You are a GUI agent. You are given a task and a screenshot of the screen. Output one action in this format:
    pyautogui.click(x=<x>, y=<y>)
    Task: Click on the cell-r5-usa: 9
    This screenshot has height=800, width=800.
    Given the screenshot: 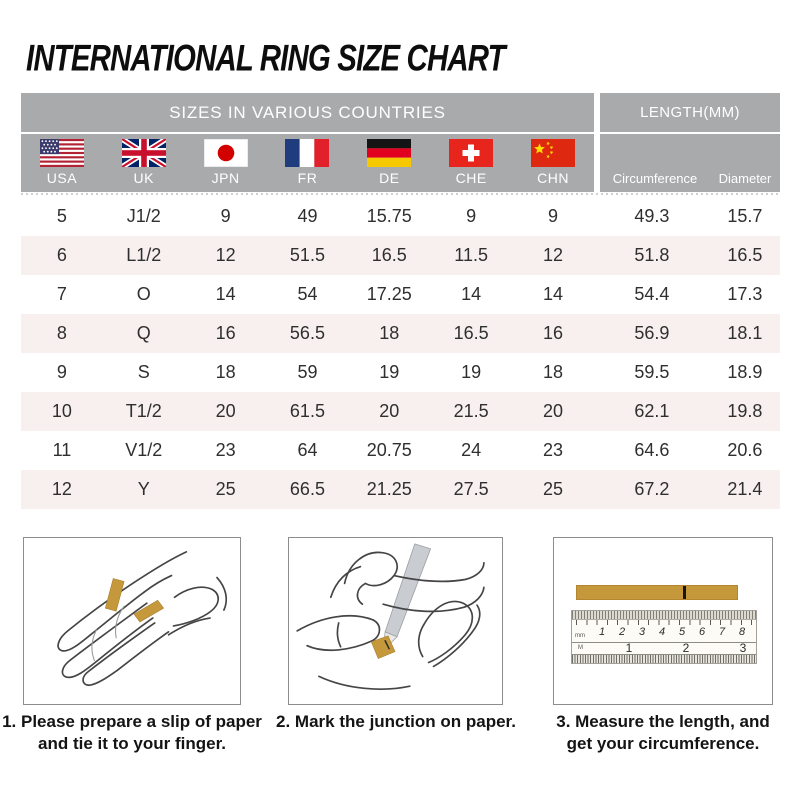 What is the action you would take?
    pyautogui.click(x=61, y=372)
    